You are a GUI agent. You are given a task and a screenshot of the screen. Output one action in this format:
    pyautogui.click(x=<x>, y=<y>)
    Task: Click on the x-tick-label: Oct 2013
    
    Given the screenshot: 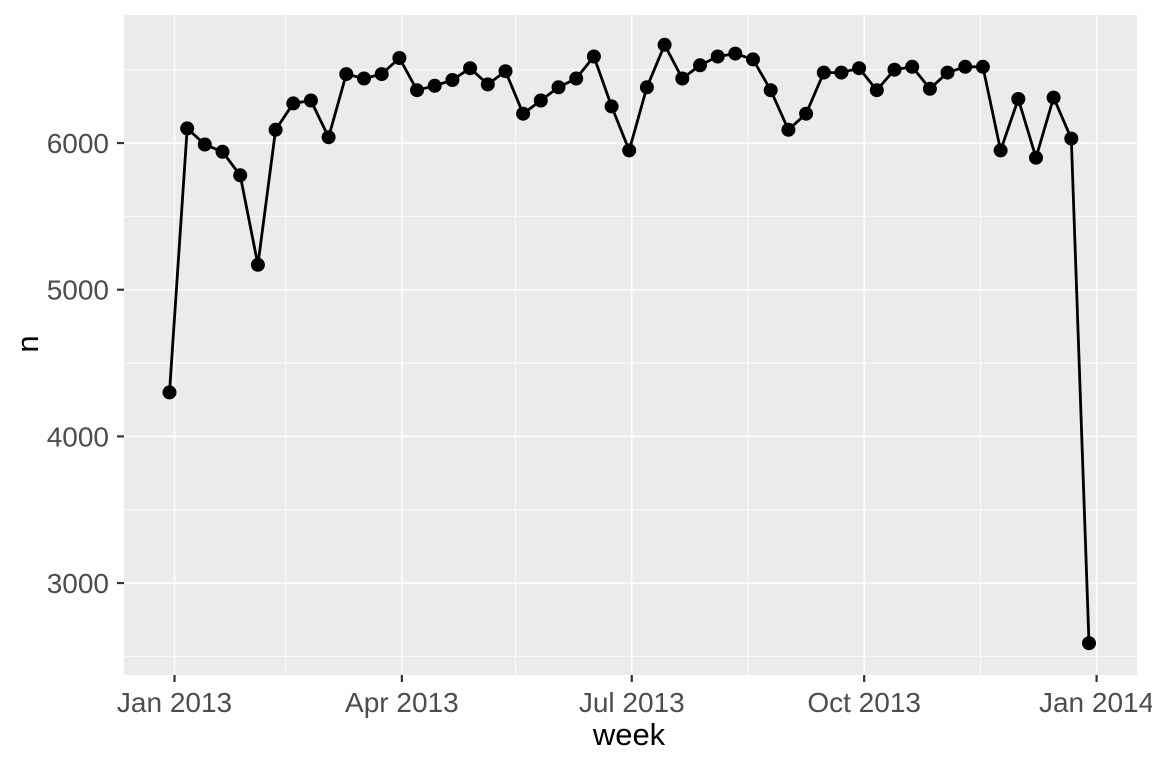 What is the action you would take?
    pyautogui.click(x=864, y=702)
    